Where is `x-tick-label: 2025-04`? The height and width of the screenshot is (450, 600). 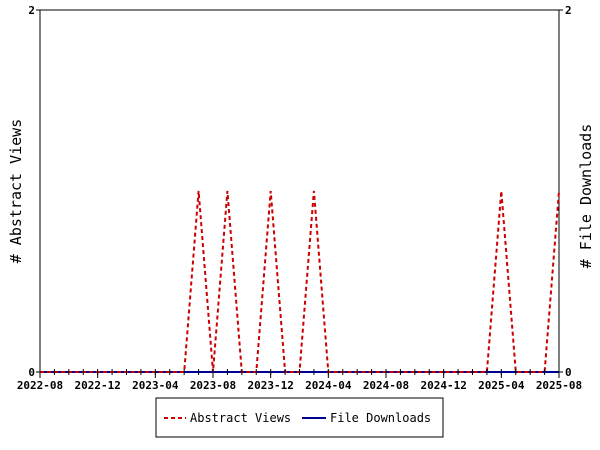
x-tick-label: 2025-04 is located at coordinates (501, 385).